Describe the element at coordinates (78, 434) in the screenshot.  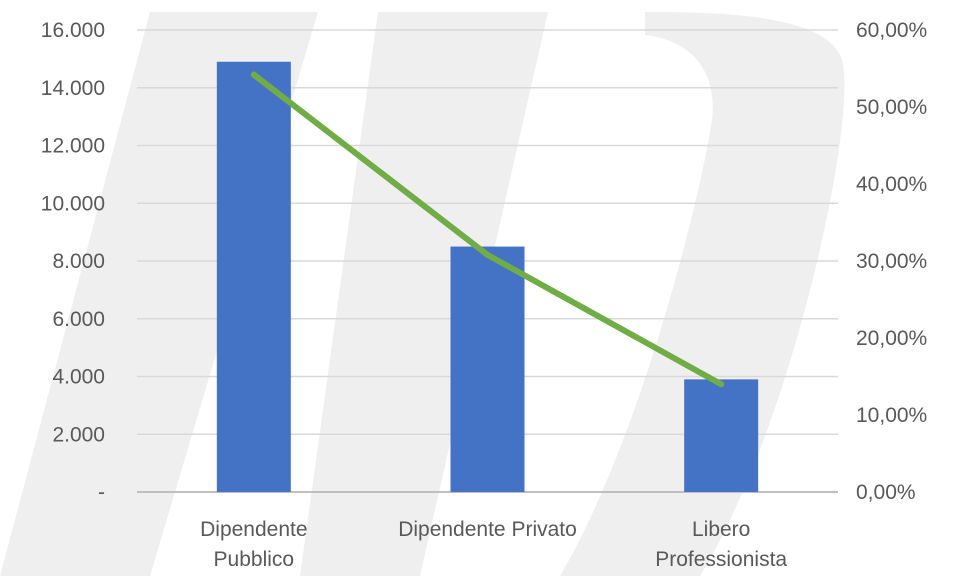
I see `left-tick-label: 2.000` at that location.